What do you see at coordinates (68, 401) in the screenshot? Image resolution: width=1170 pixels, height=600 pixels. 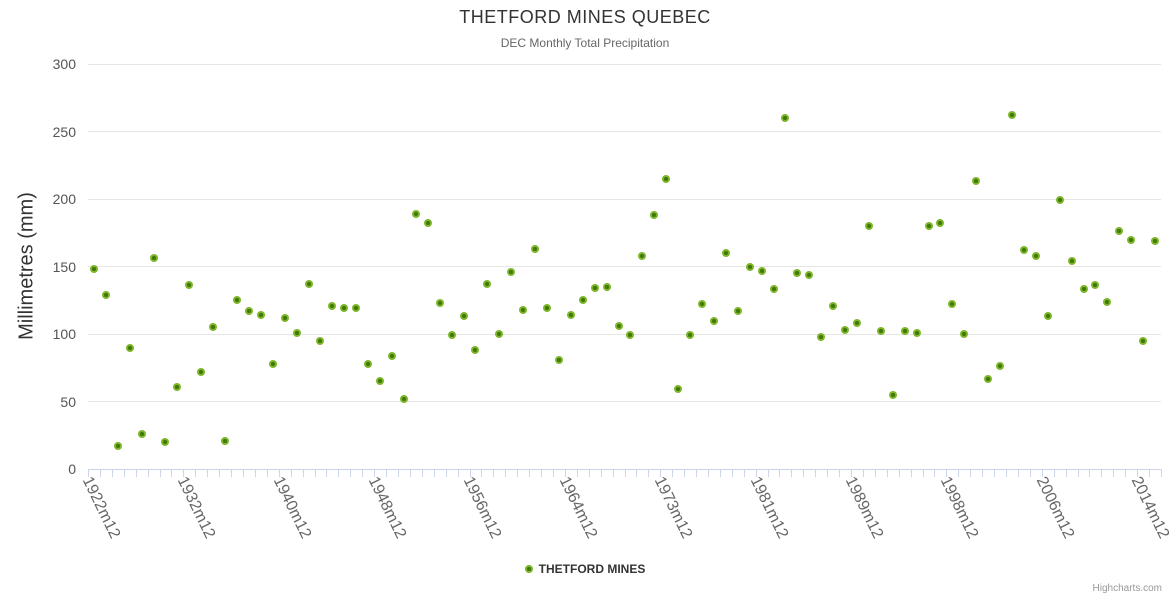 I see `y-axis-label: 50` at bounding box center [68, 401].